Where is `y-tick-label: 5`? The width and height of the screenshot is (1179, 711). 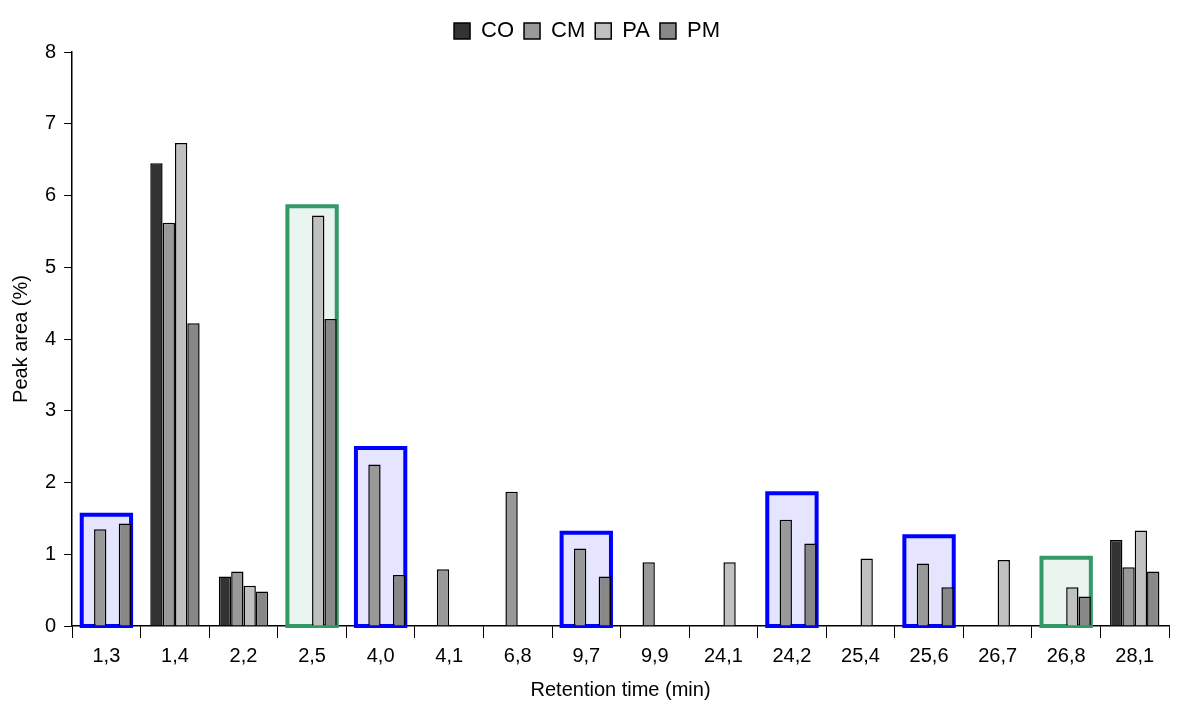 y-tick-label: 5 is located at coordinates (51, 265).